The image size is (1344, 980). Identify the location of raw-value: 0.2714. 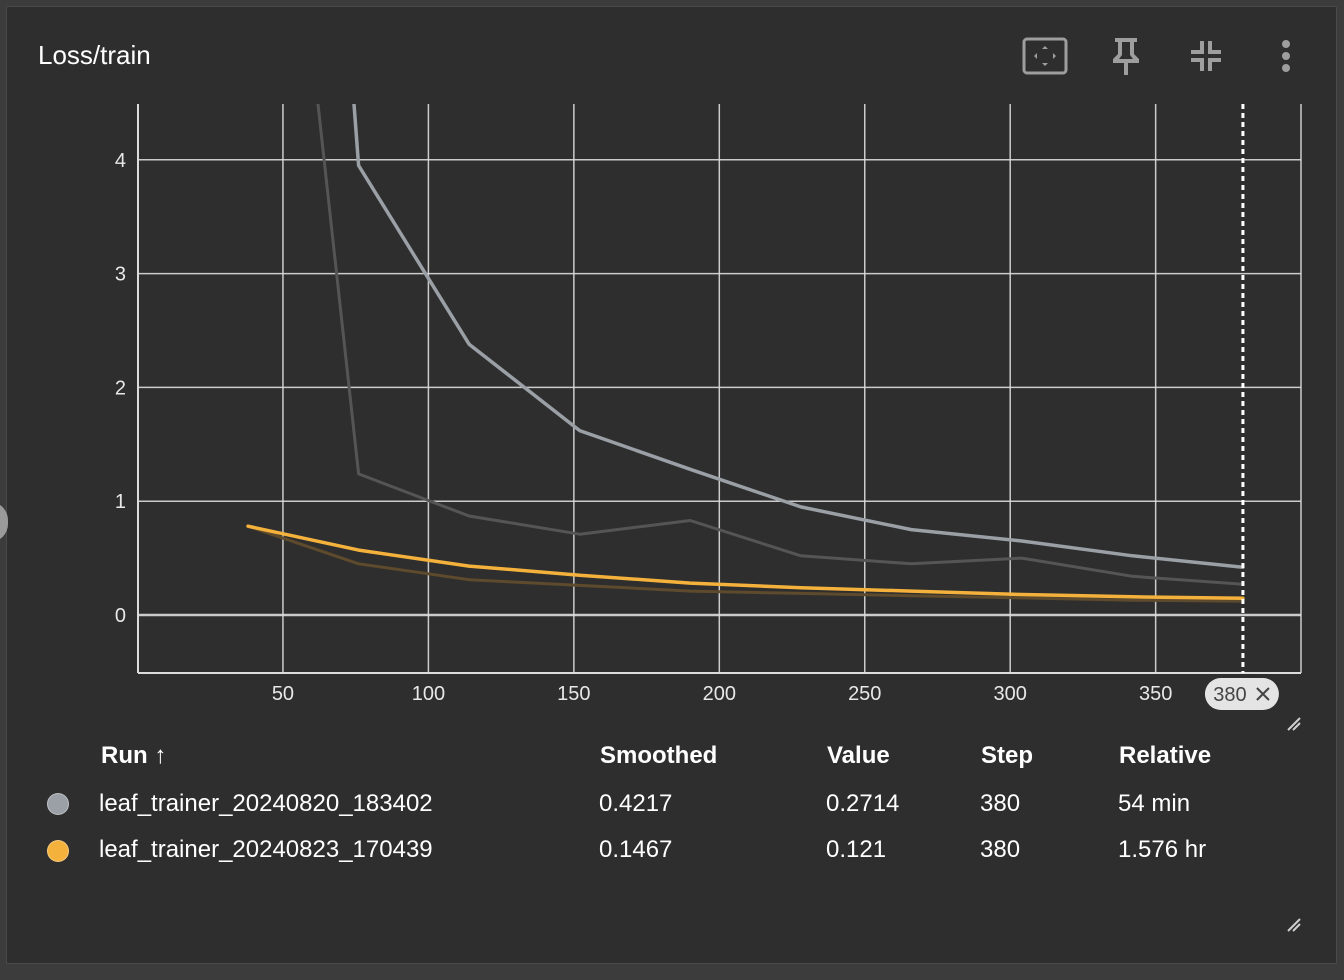
(863, 803).